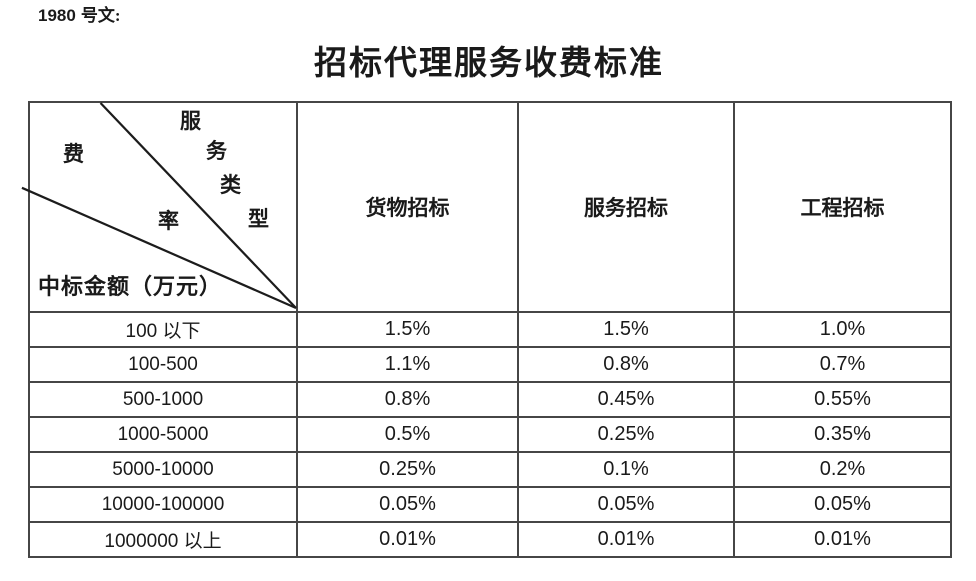  What do you see at coordinates (163, 504) in the screenshot?
I see `row-label: 10000-100000` at bounding box center [163, 504].